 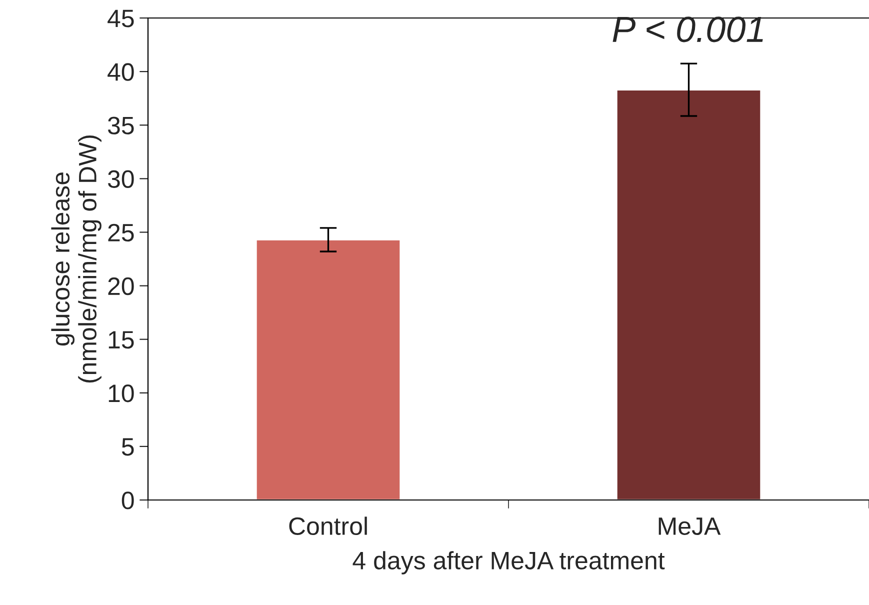 What do you see at coordinates (689, 527) in the screenshot?
I see `x-tick-label: MeJA` at bounding box center [689, 527].